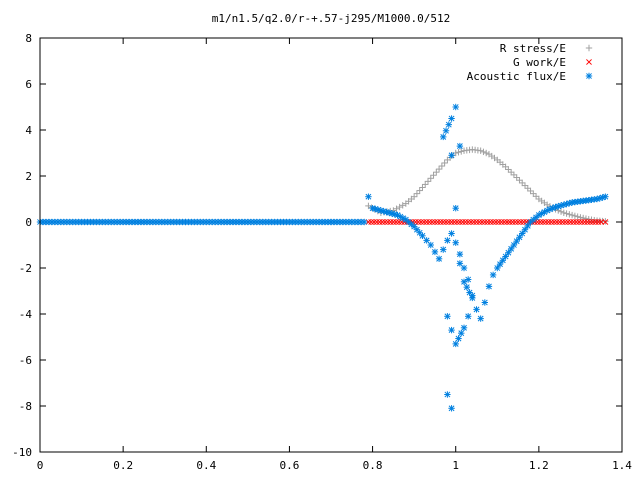 The image size is (640, 480). I want to click on legend-acoustic-flux-point-marker, so click(589, 76).